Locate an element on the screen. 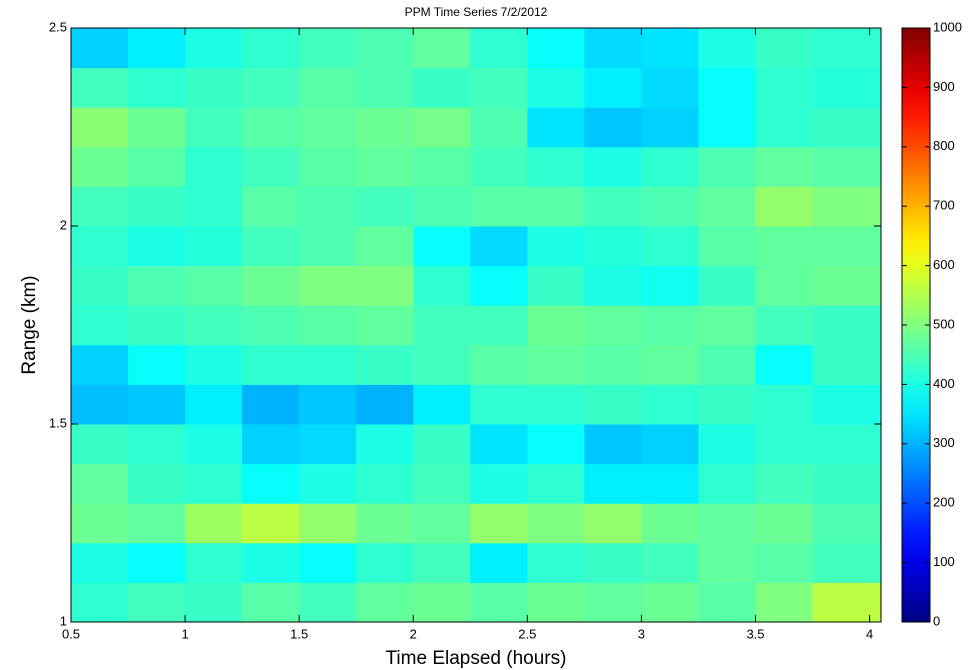 The image size is (976, 670). chart-title: PPM Time Series 7/2/2012 is located at coordinates (476, 12).